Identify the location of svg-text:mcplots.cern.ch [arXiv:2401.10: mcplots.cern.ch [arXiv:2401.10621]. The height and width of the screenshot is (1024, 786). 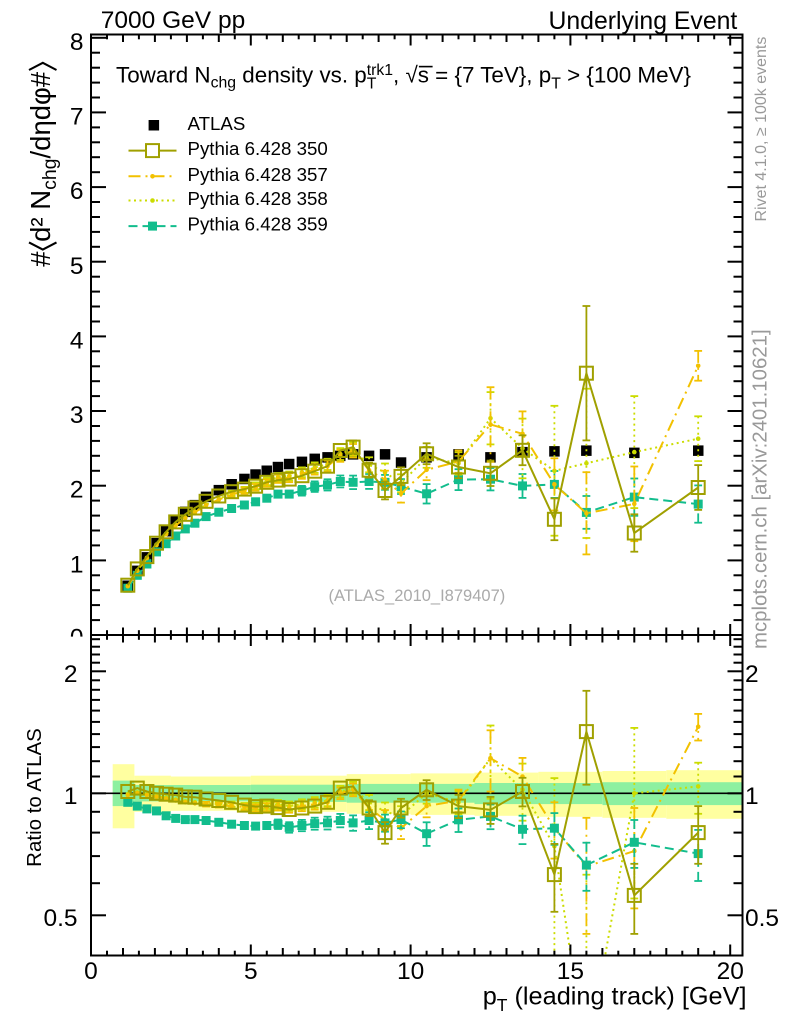
(761, 489).